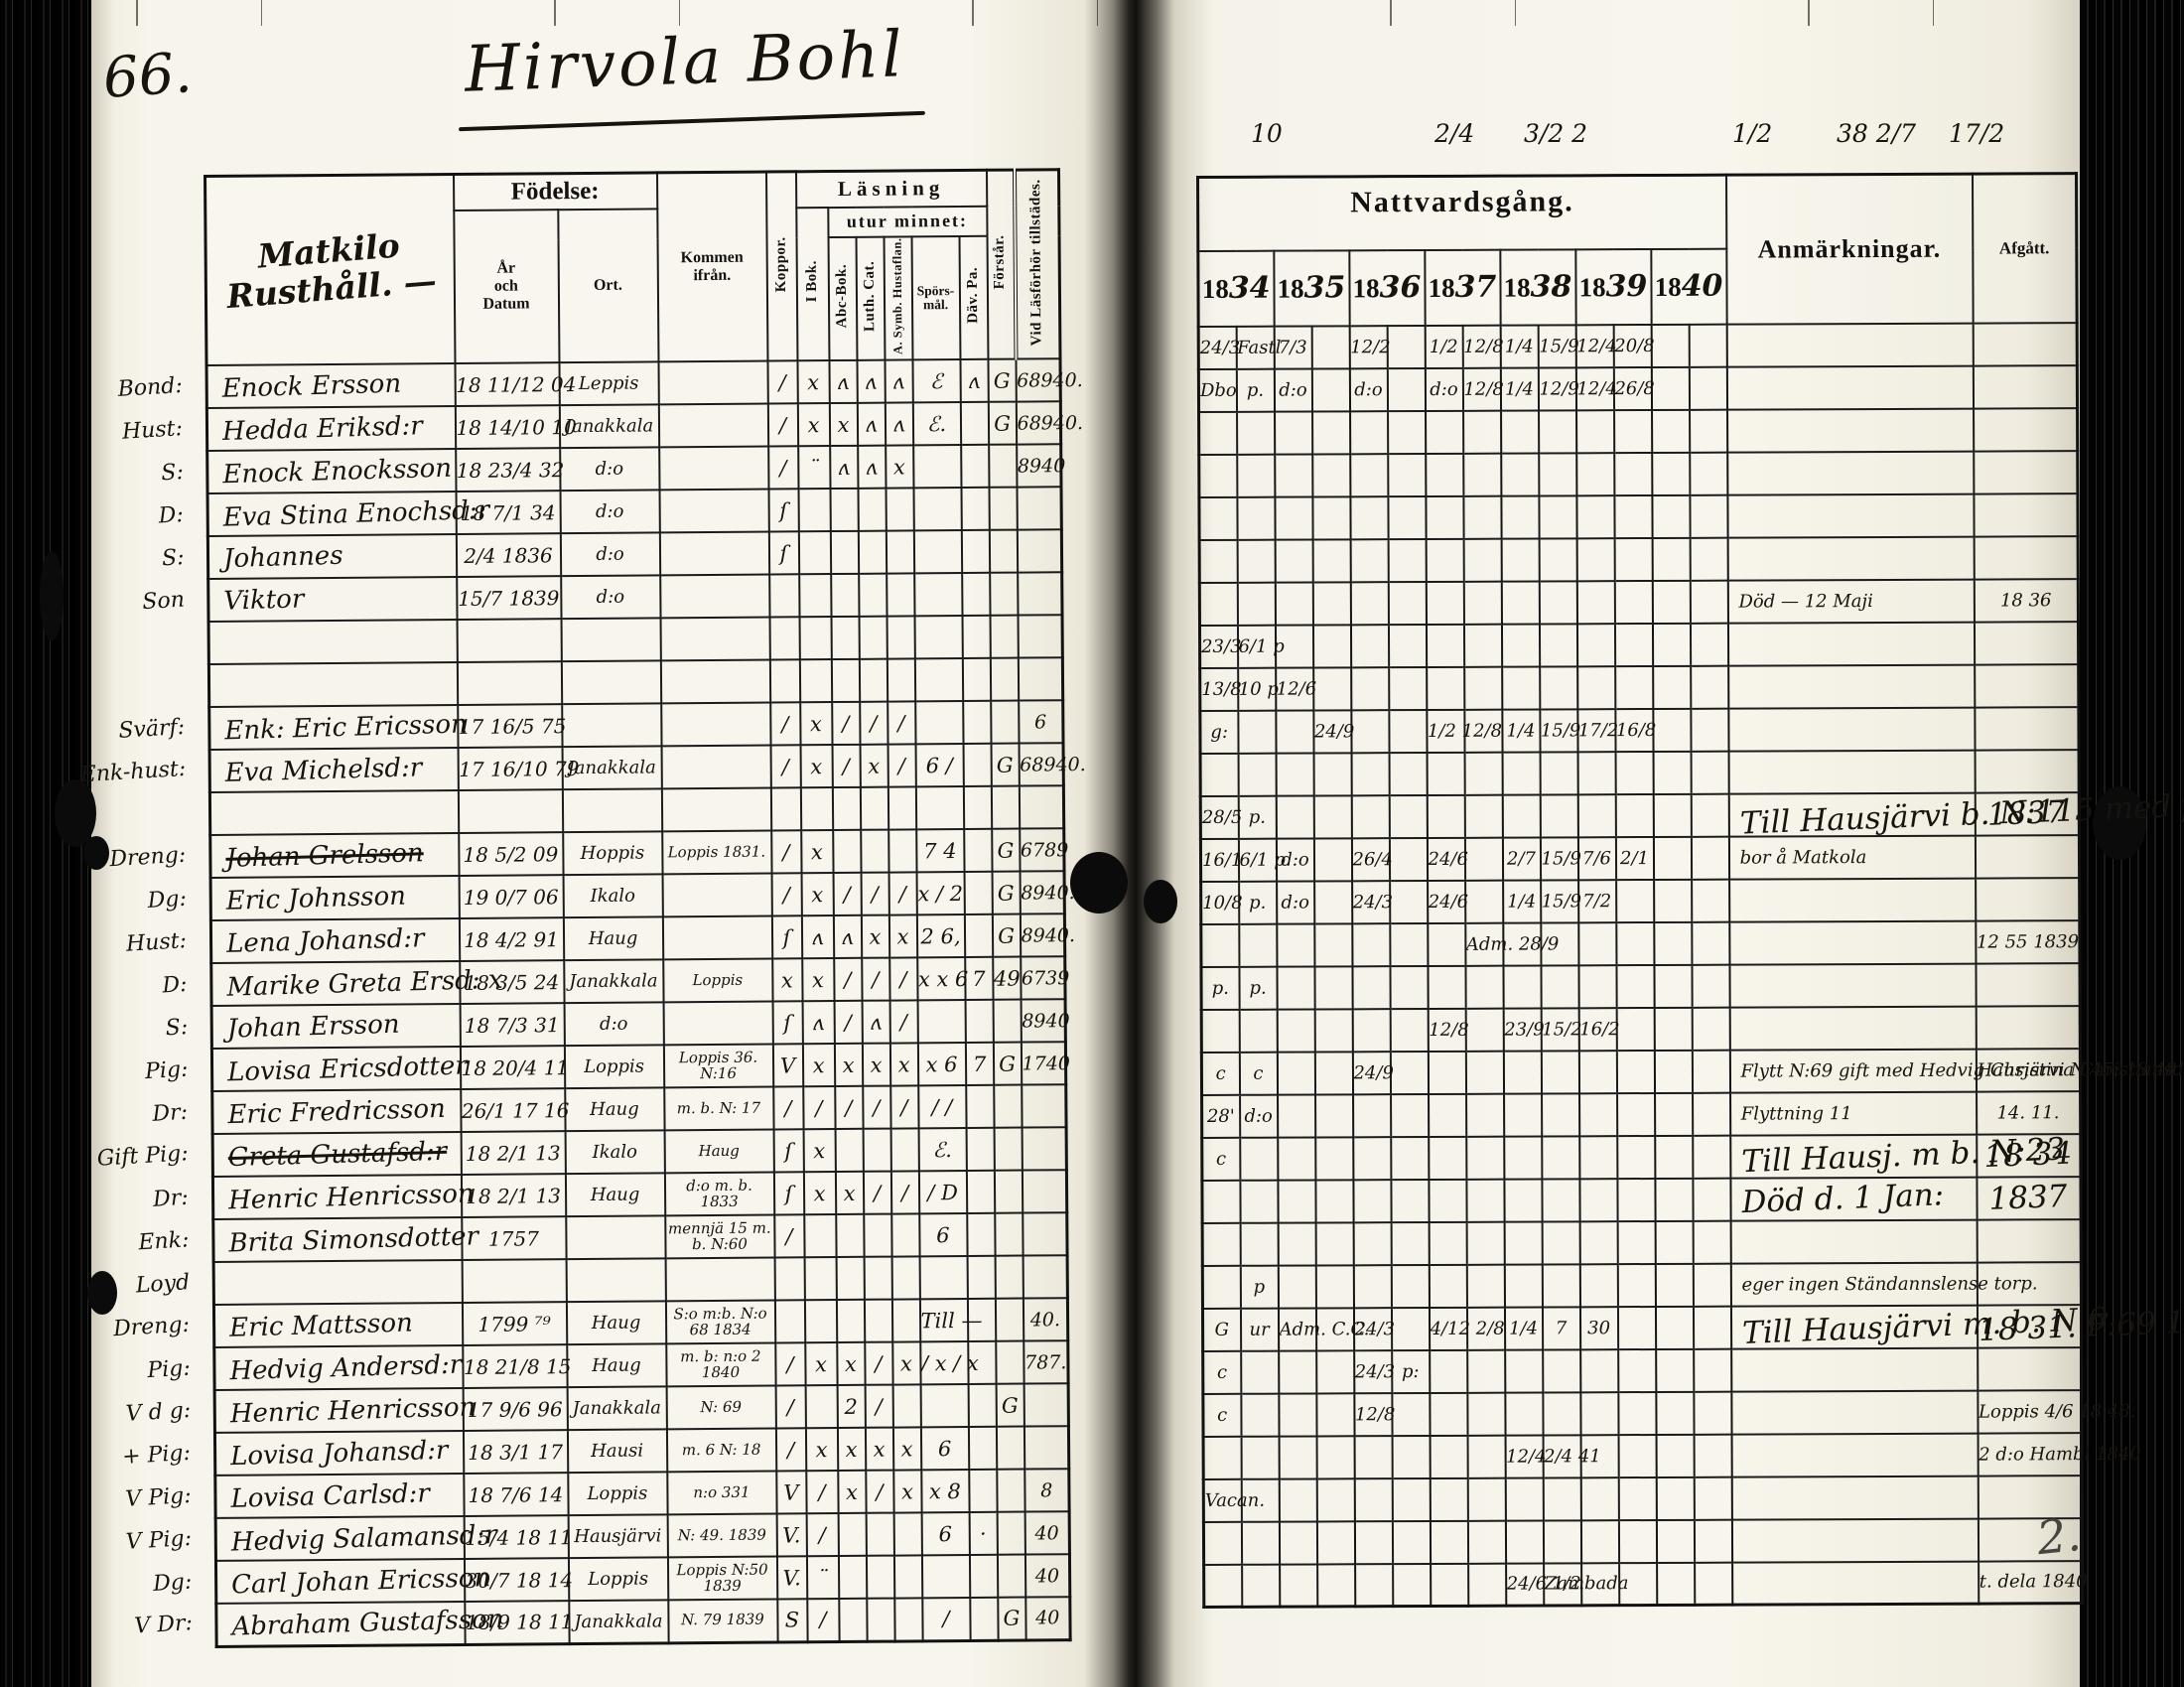 The width and height of the screenshot is (2184, 1687). I want to click on ink-blot, so click(2119, 823).